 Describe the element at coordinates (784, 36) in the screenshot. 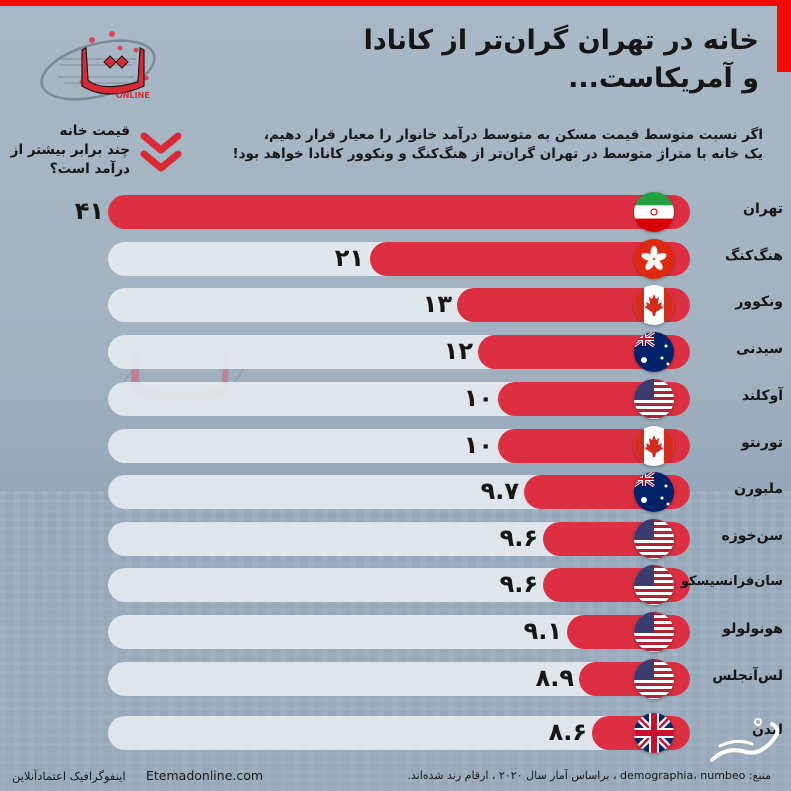

I see `red-frame-right` at that location.